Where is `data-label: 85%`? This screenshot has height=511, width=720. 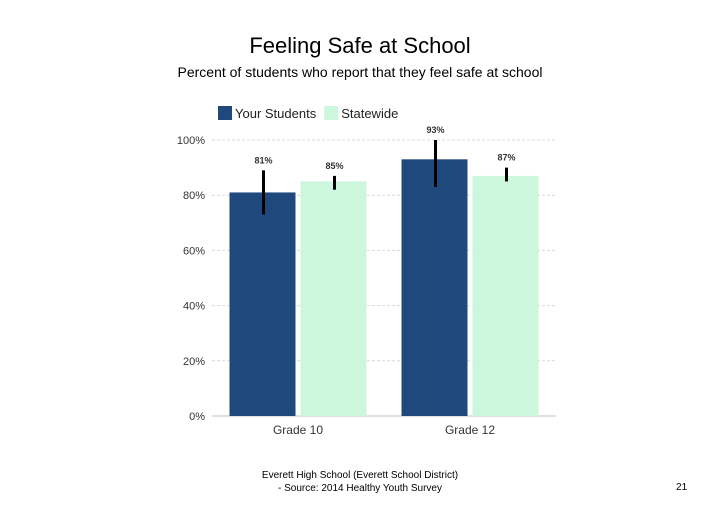
data-label: 85% is located at coordinates (334, 166).